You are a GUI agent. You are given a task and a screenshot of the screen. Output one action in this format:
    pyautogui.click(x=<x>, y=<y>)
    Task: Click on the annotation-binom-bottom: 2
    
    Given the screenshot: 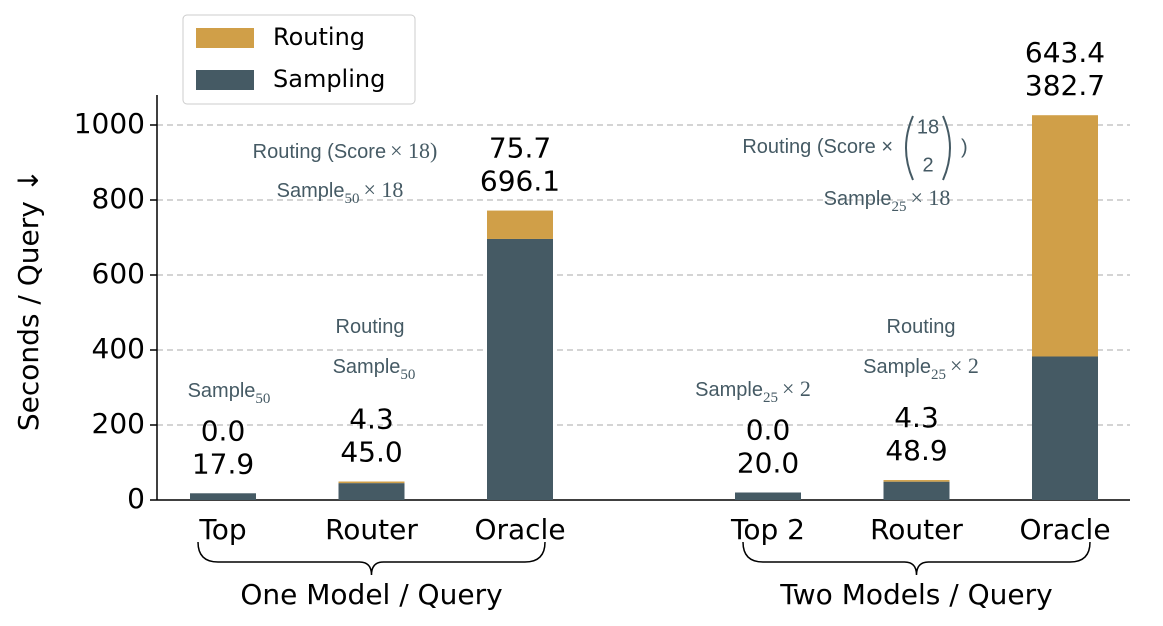 What is the action you would take?
    pyautogui.click(x=927, y=165)
    